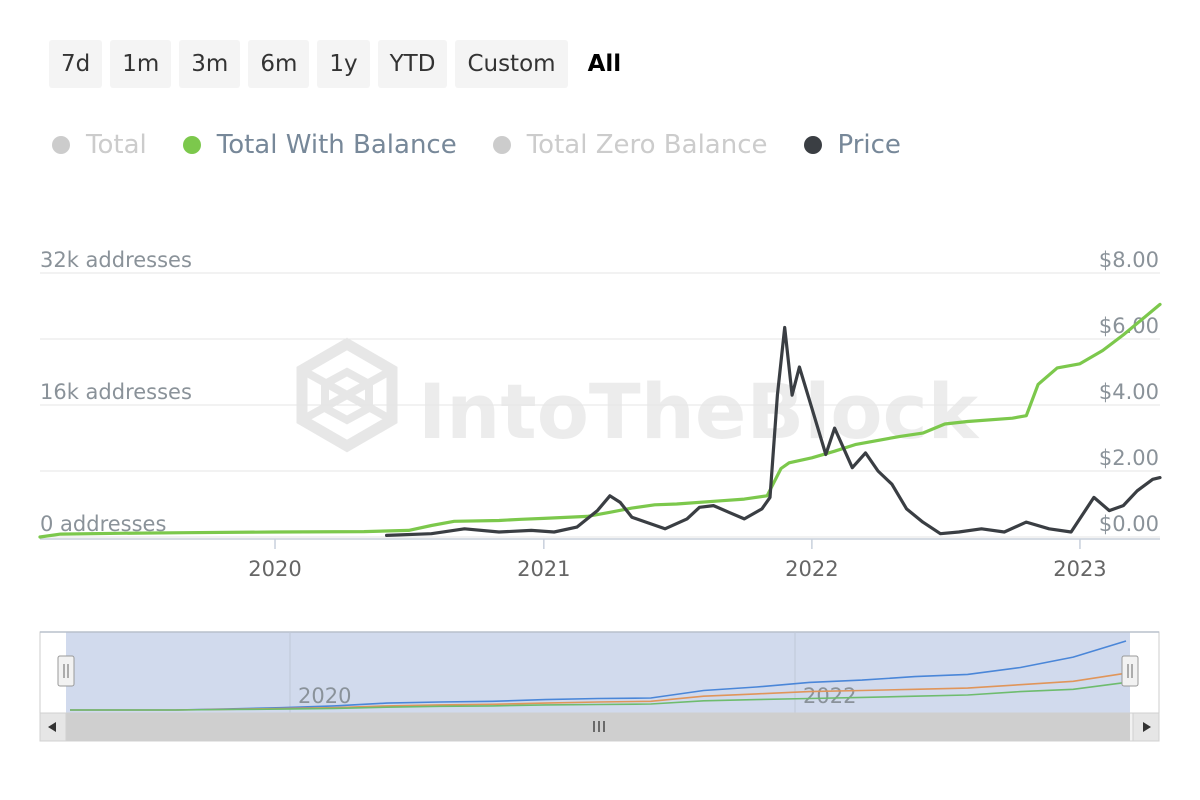 This screenshot has height=800, width=1200. What do you see at coordinates (210, 64) in the screenshot?
I see `range-button-3m: 3m` at bounding box center [210, 64].